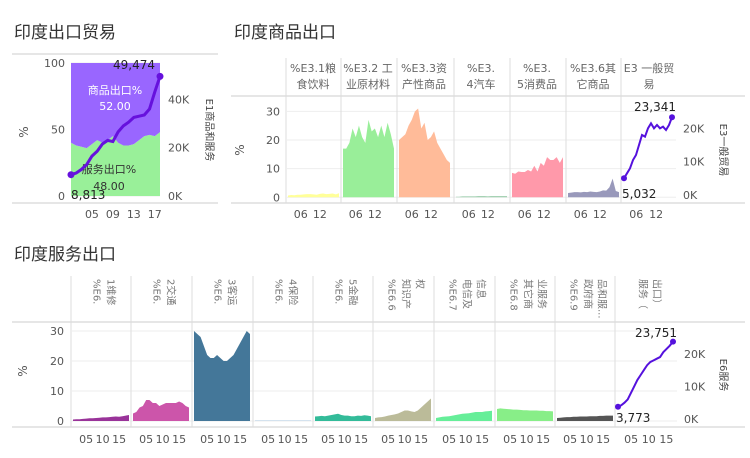 This screenshot has height=458, width=750. I want to click on goods-y-axis-label: %, so click(240, 149).